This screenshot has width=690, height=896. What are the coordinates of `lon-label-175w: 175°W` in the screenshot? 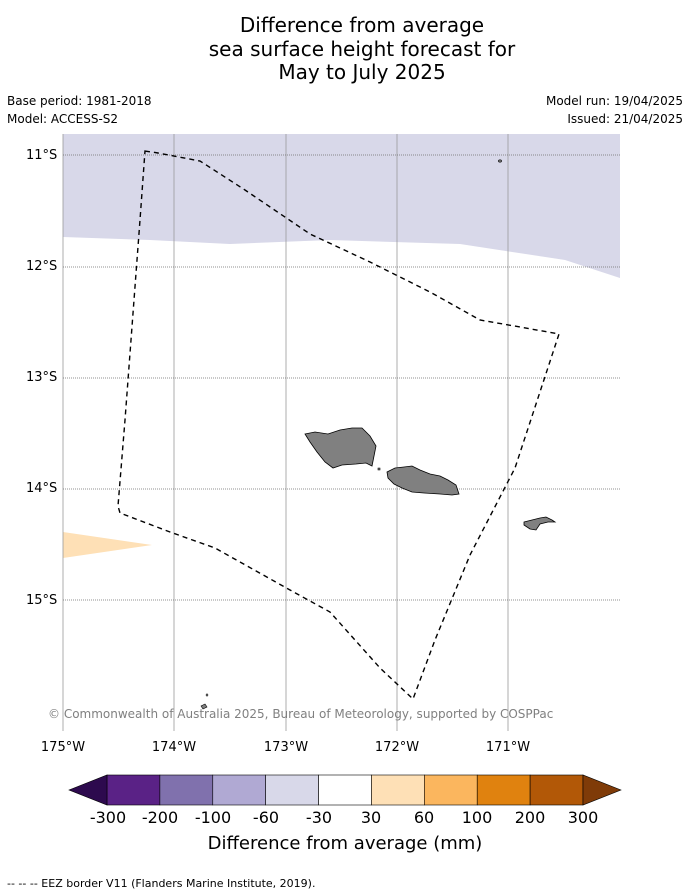 It's located at (63, 747).